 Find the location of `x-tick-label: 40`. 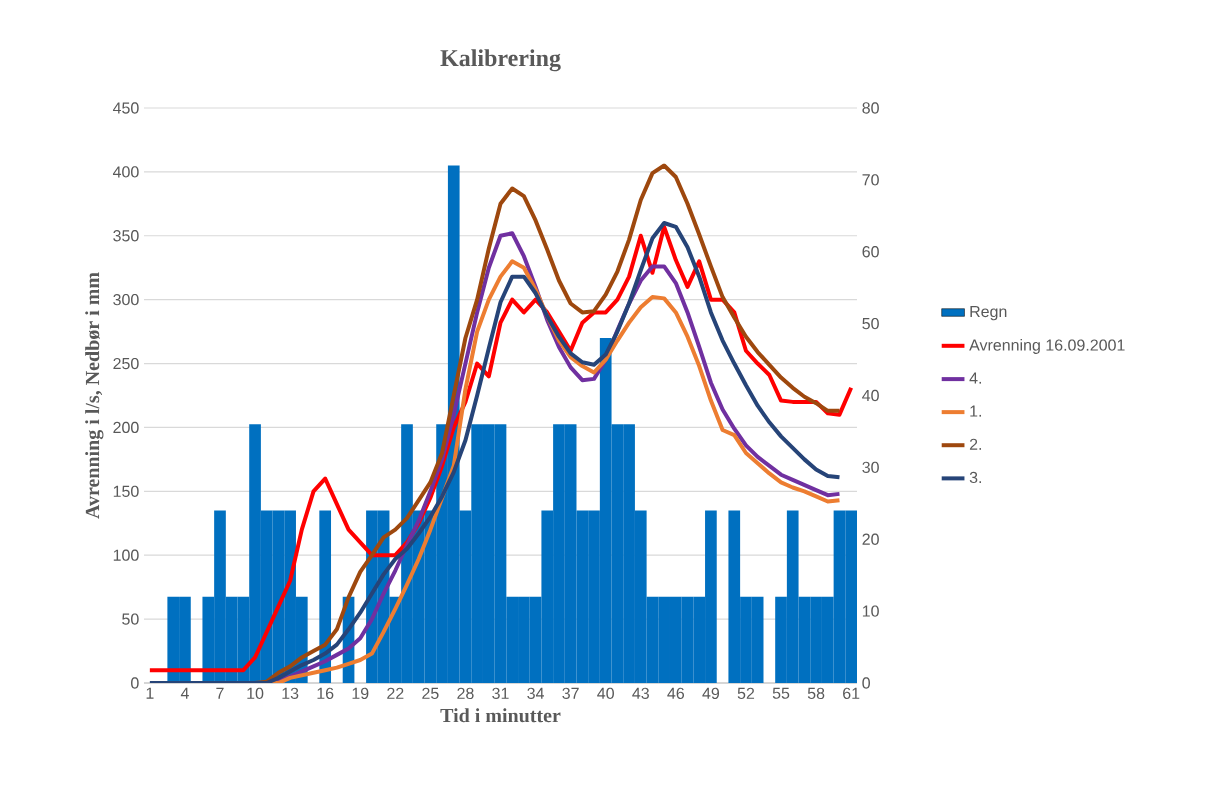

x-tick-label: 40 is located at coordinates (605, 693).